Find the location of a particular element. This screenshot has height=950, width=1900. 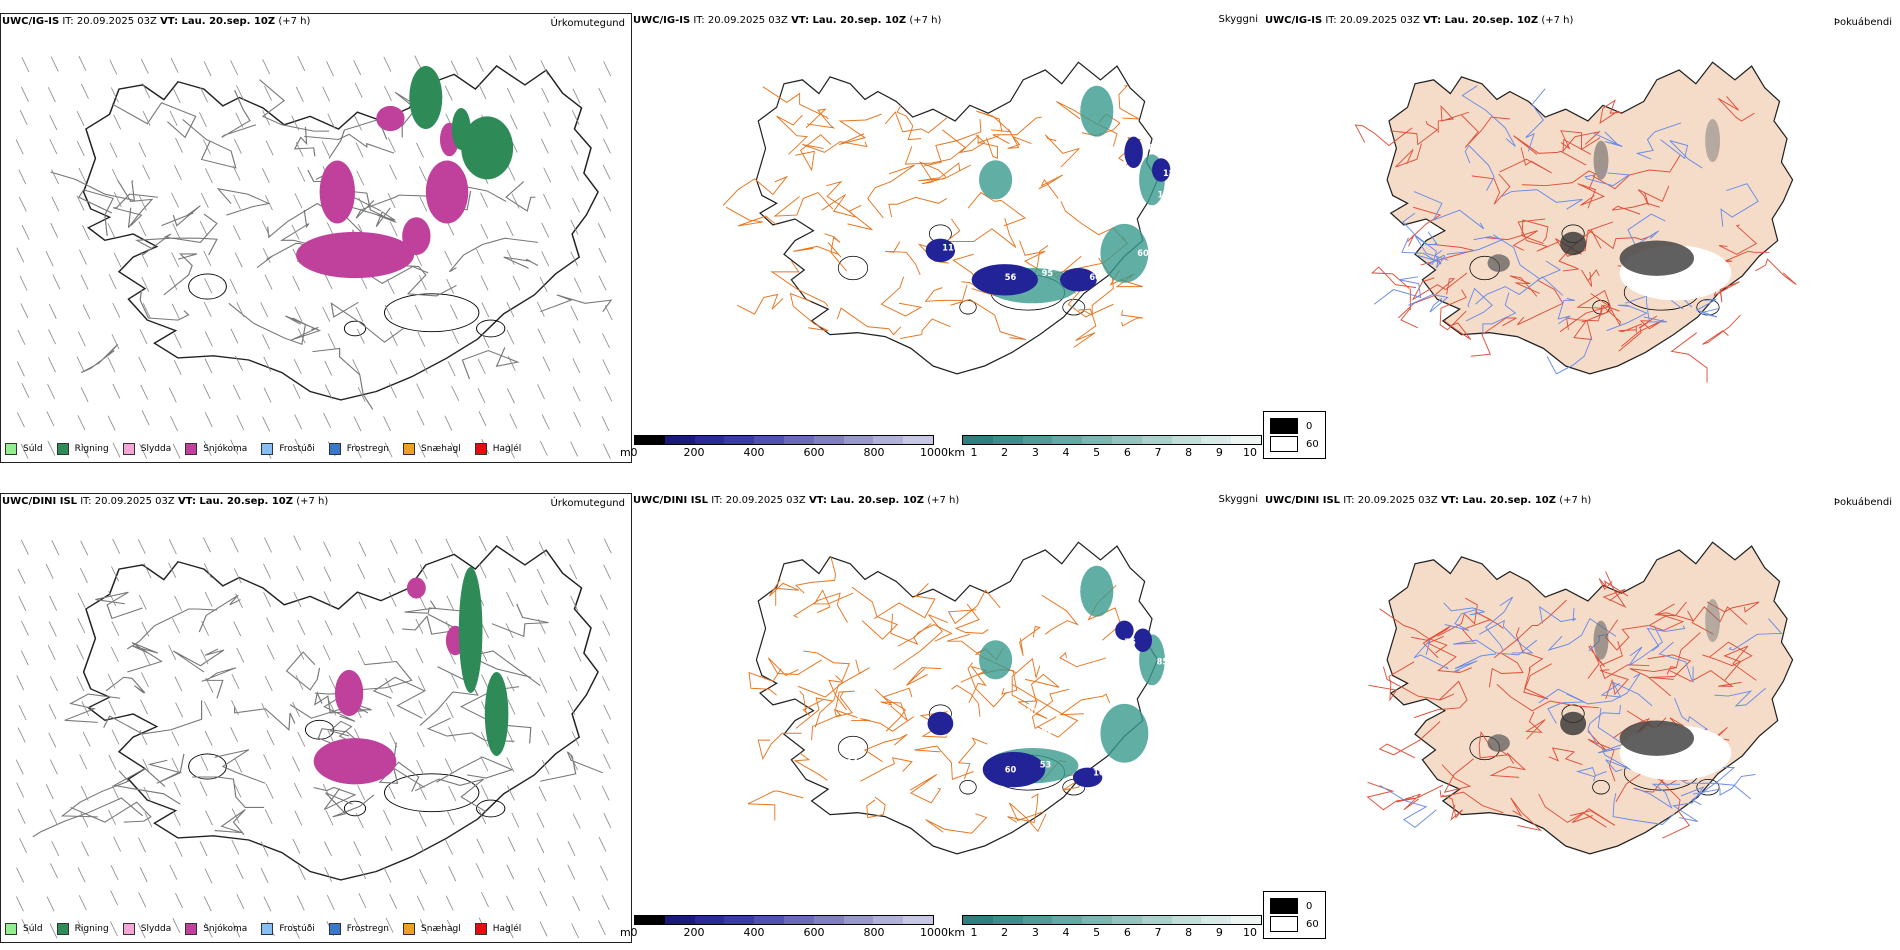

glacier-outline is located at coordinates (1708, 787).